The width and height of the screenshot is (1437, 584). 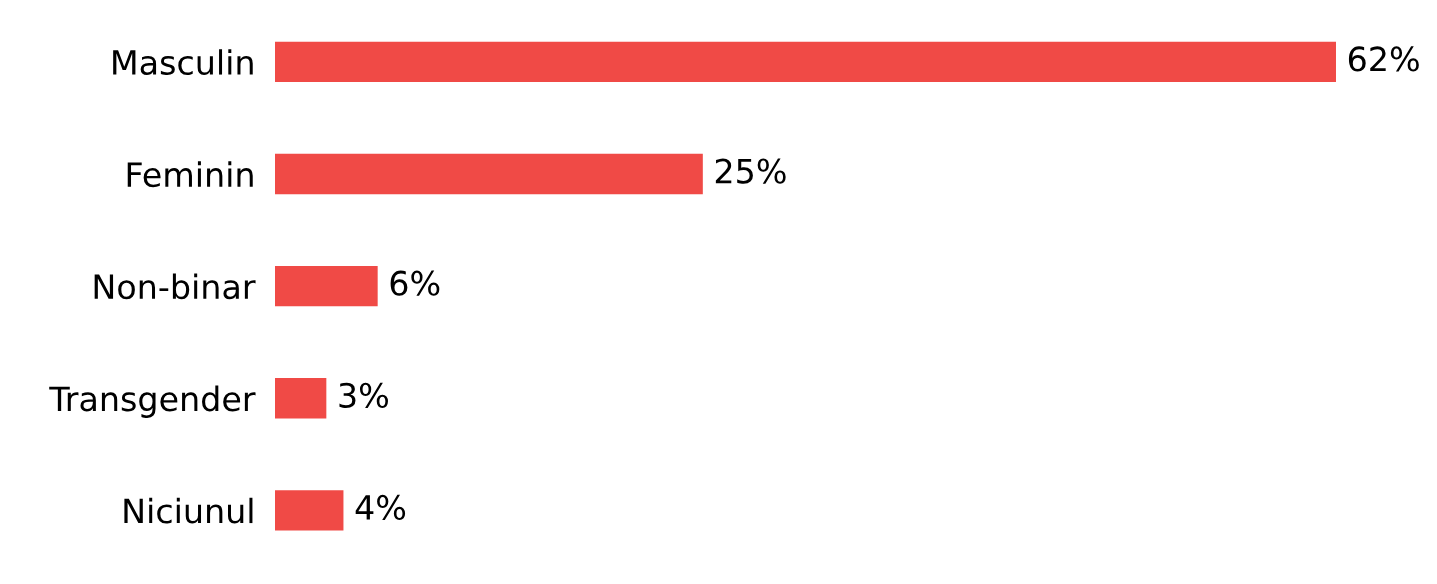 I want to click on y-tick-label: Non-binar, so click(x=175, y=286).